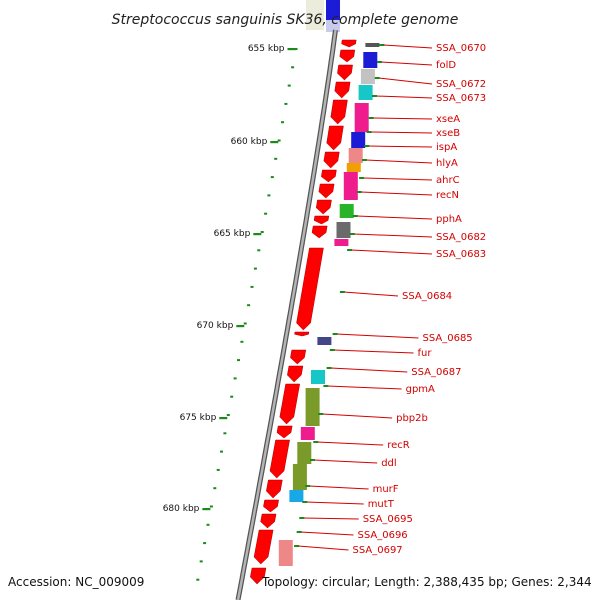 This screenshot has width=600, height=600. What do you see at coordinates (381, 504) in the screenshot?
I see `gene-label: mutT` at bounding box center [381, 504].